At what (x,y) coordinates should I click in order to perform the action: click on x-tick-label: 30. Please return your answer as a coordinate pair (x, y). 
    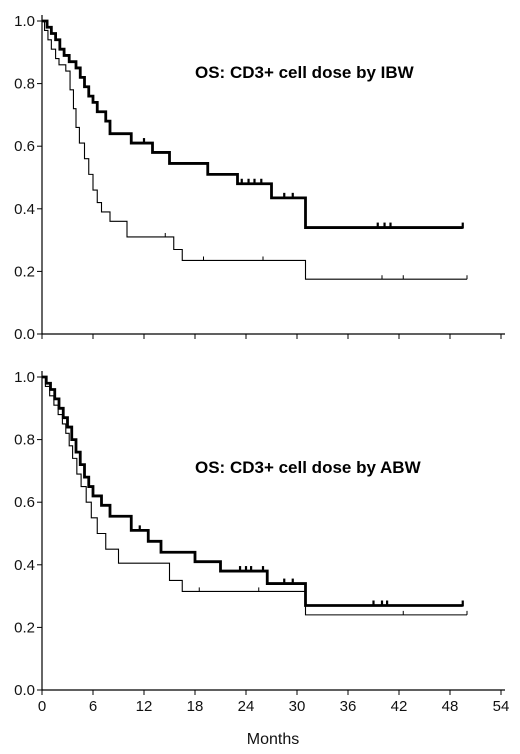
    Looking at the image, I should click on (297, 706).